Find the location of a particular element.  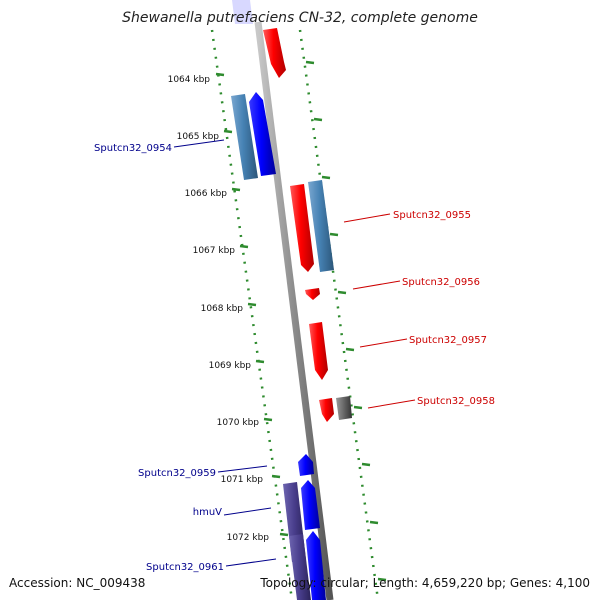

gene-label: Sputcn32_0961 is located at coordinates (185, 567).